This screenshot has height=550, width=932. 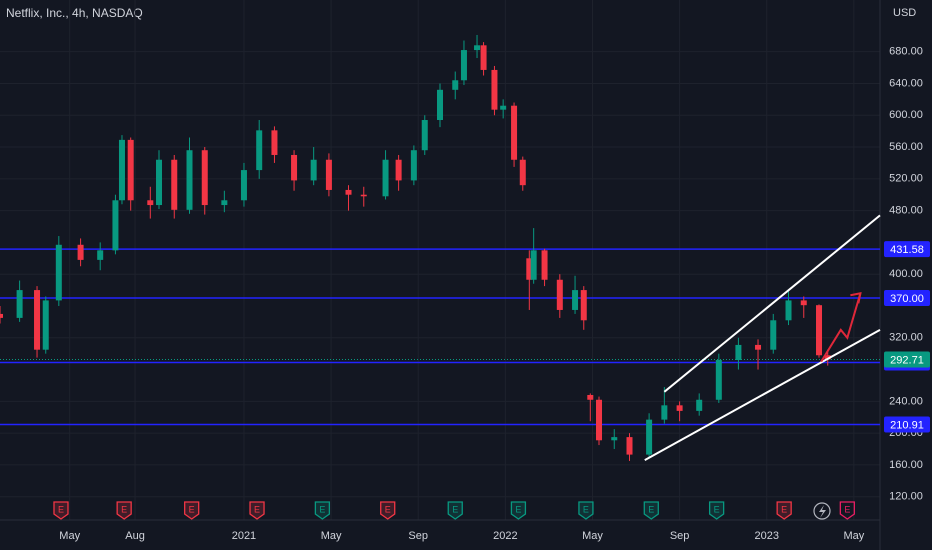 What do you see at coordinates (906, 52) in the screenshot?
I see `y-tick-label: 680.00` at bounding box center [906, 52].